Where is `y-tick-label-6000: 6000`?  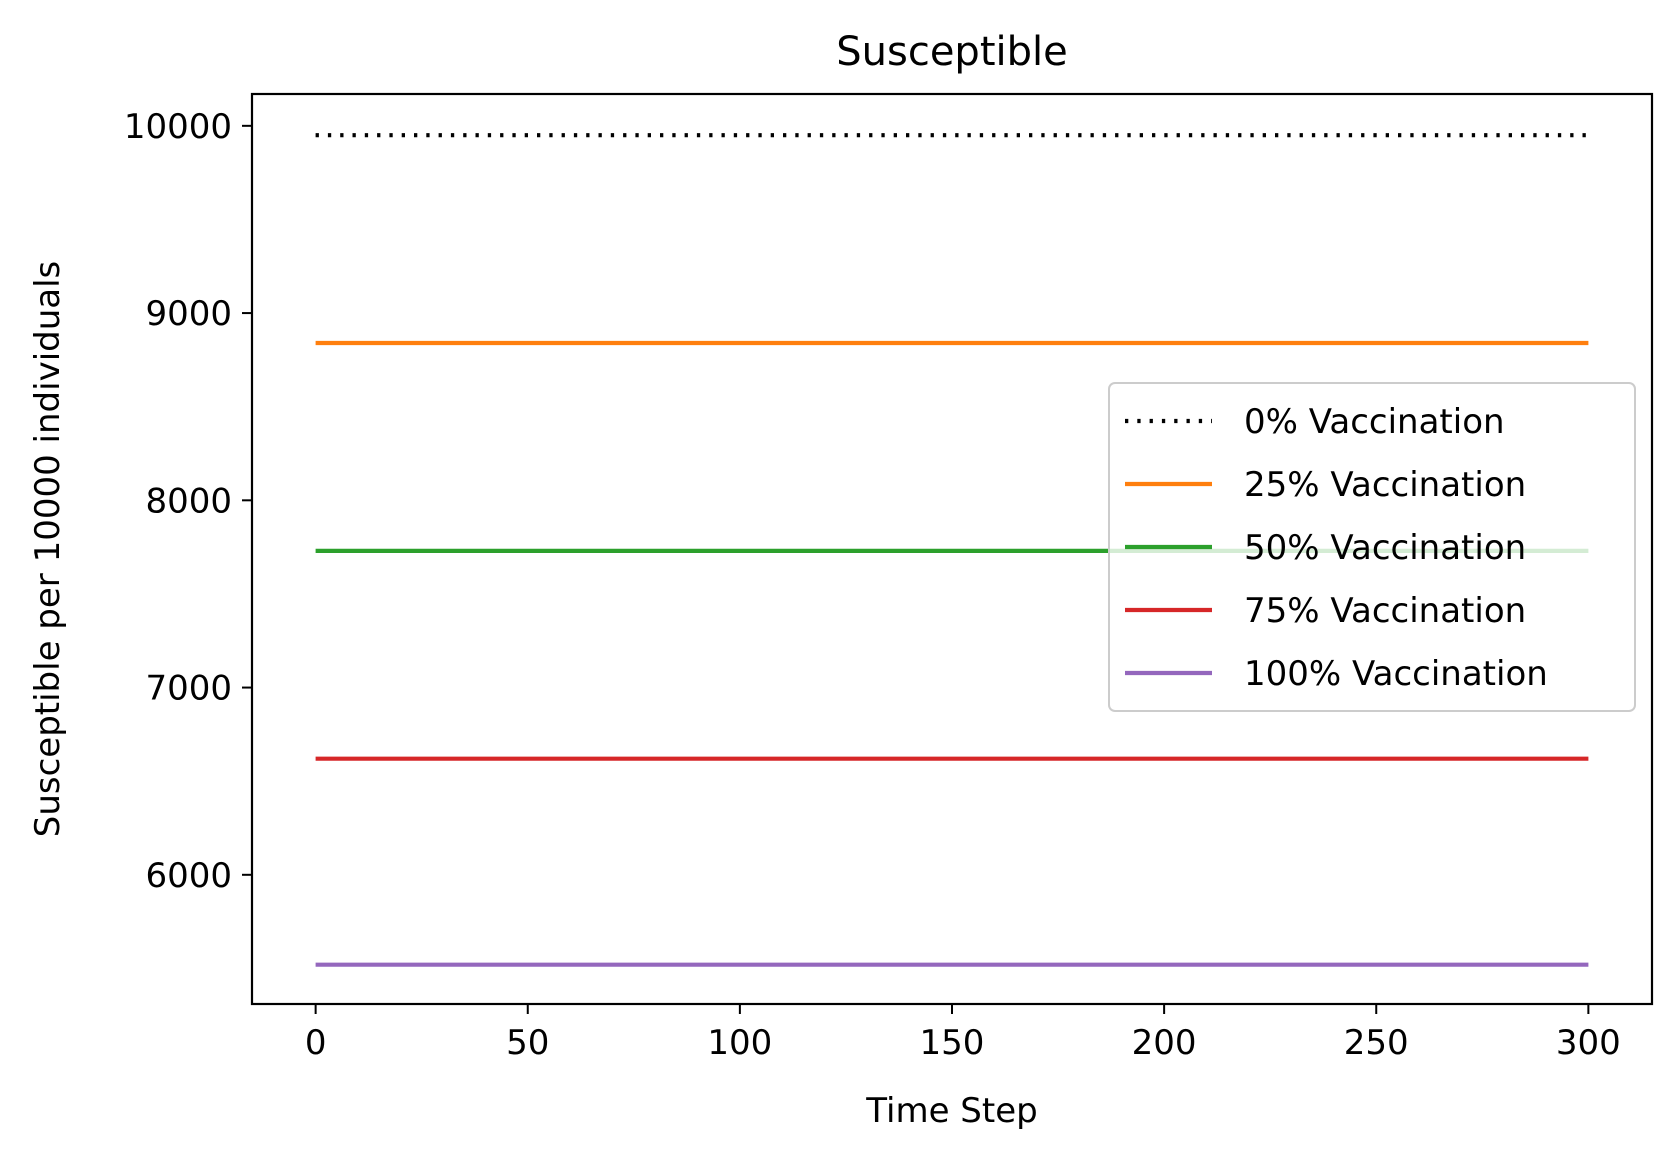 y-tick-label-6000: 6000 is located at coordinates (188, 876).